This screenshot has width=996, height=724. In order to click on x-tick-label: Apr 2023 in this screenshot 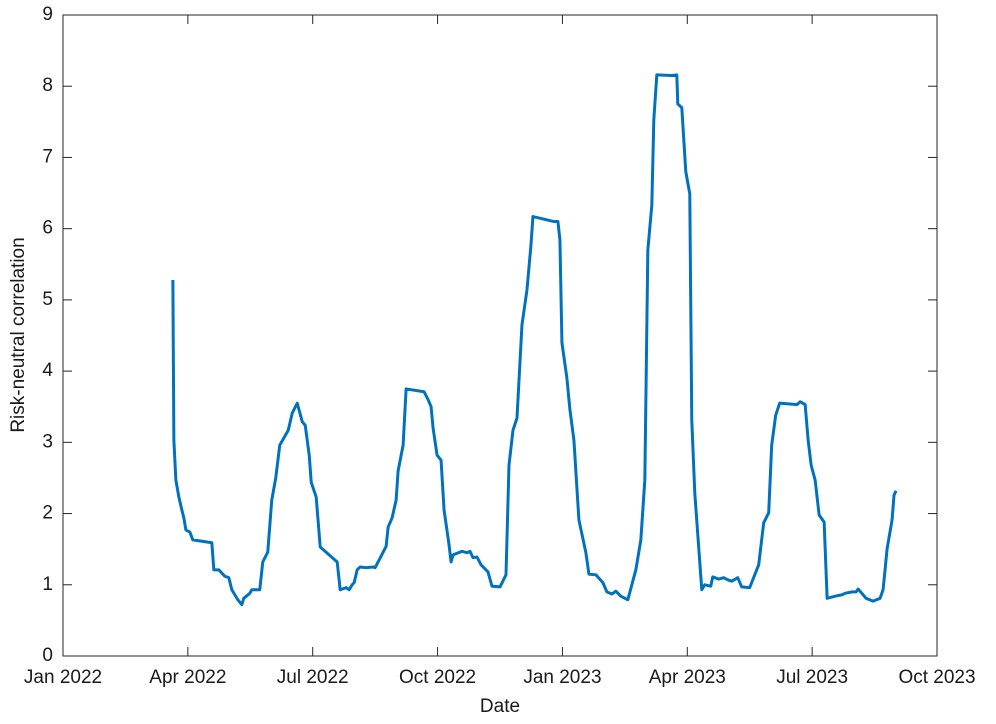, I will do `click(687, 677)`.